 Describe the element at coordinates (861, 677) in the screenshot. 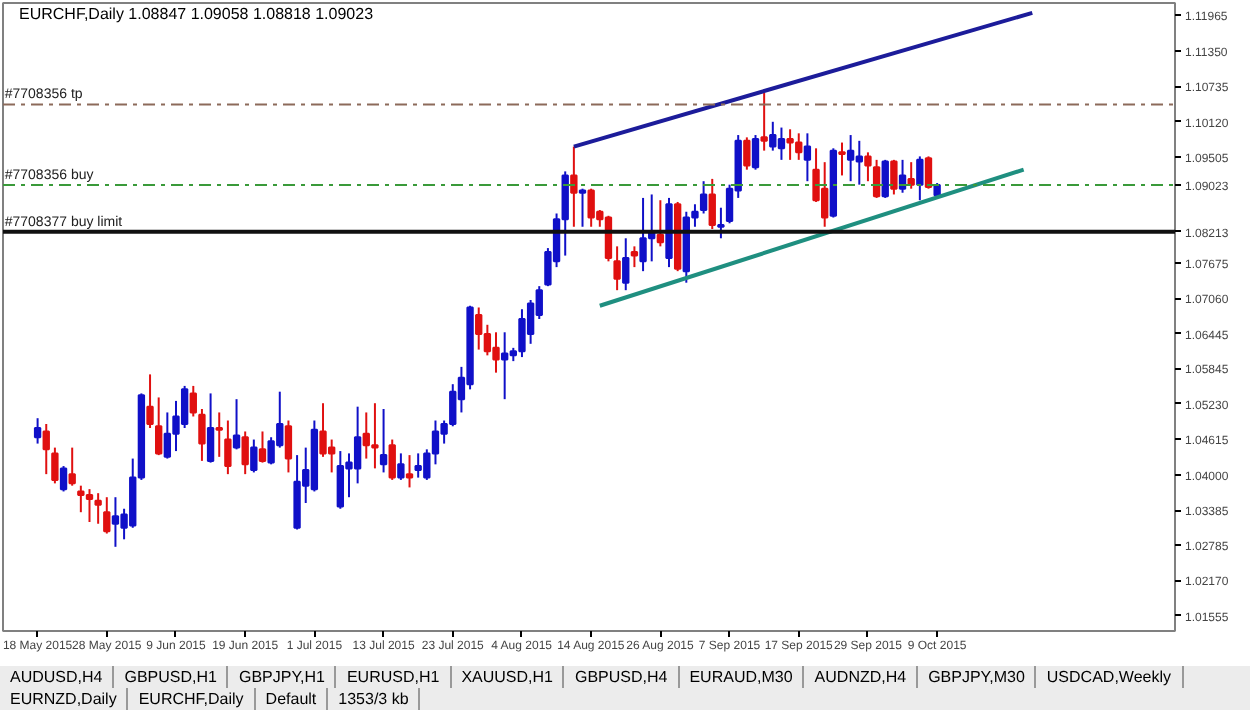

I see `text: AUDNZD,H4` at that location.